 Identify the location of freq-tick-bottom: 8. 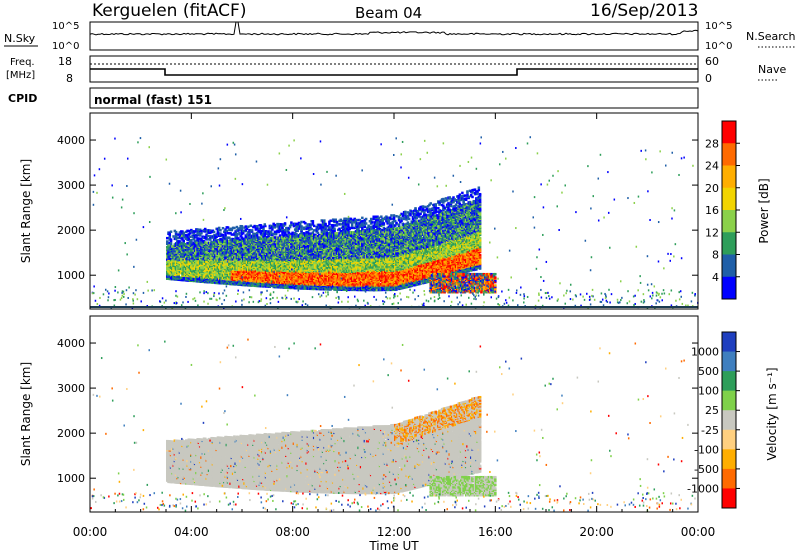
(69, 78).